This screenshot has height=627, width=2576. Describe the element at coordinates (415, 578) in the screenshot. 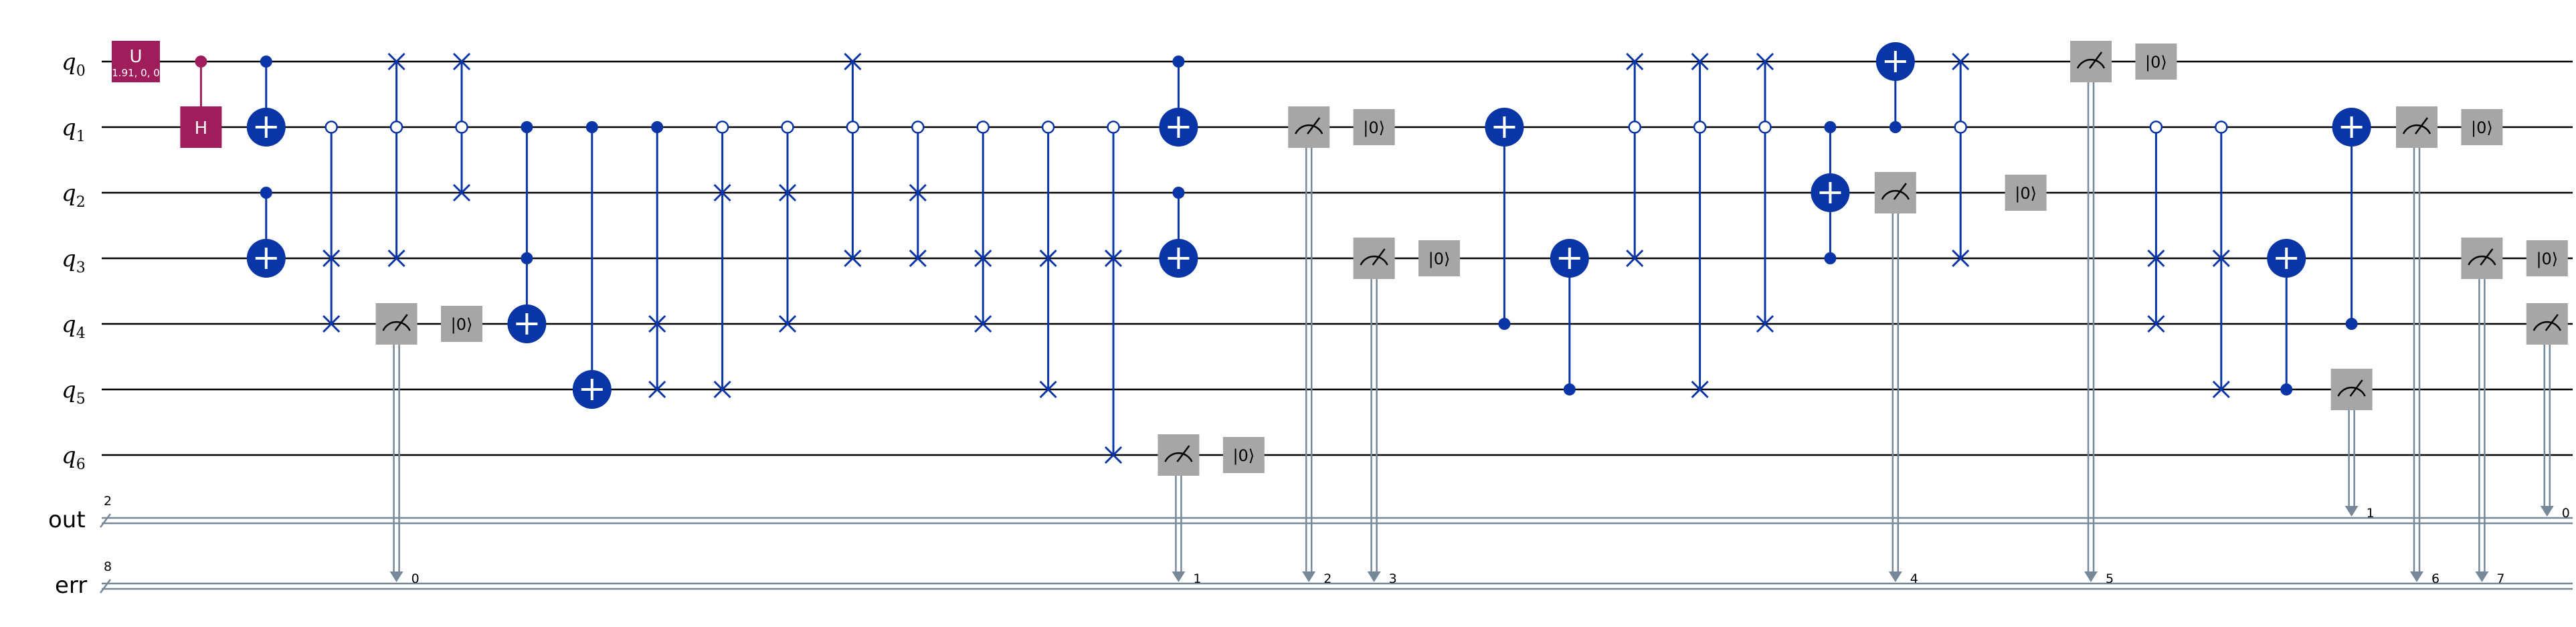

I see `bit-index-label: 0` at that location.